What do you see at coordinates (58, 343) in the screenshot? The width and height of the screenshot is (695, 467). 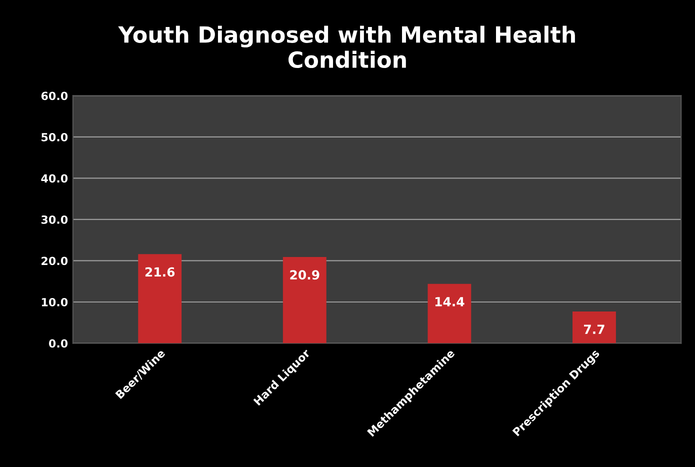 I see `y-tick-label: 0.0` at bounding box center [58, 343].